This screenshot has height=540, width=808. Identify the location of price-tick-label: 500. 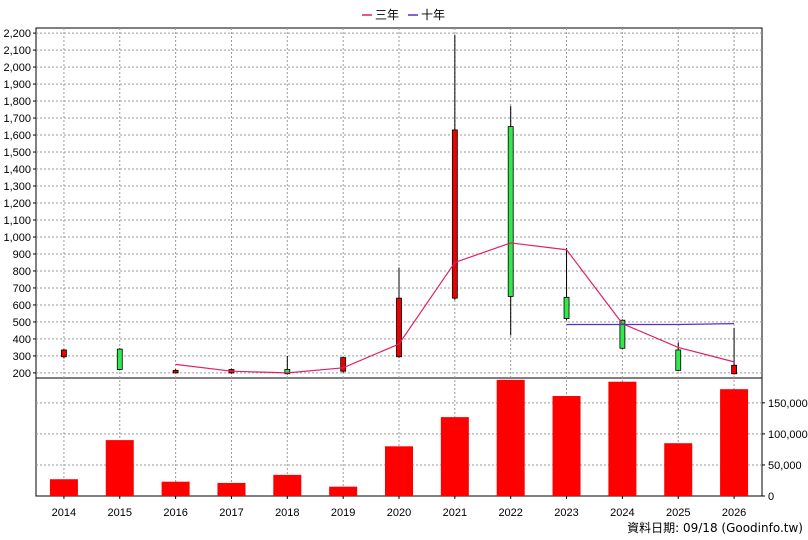
(22, 323).